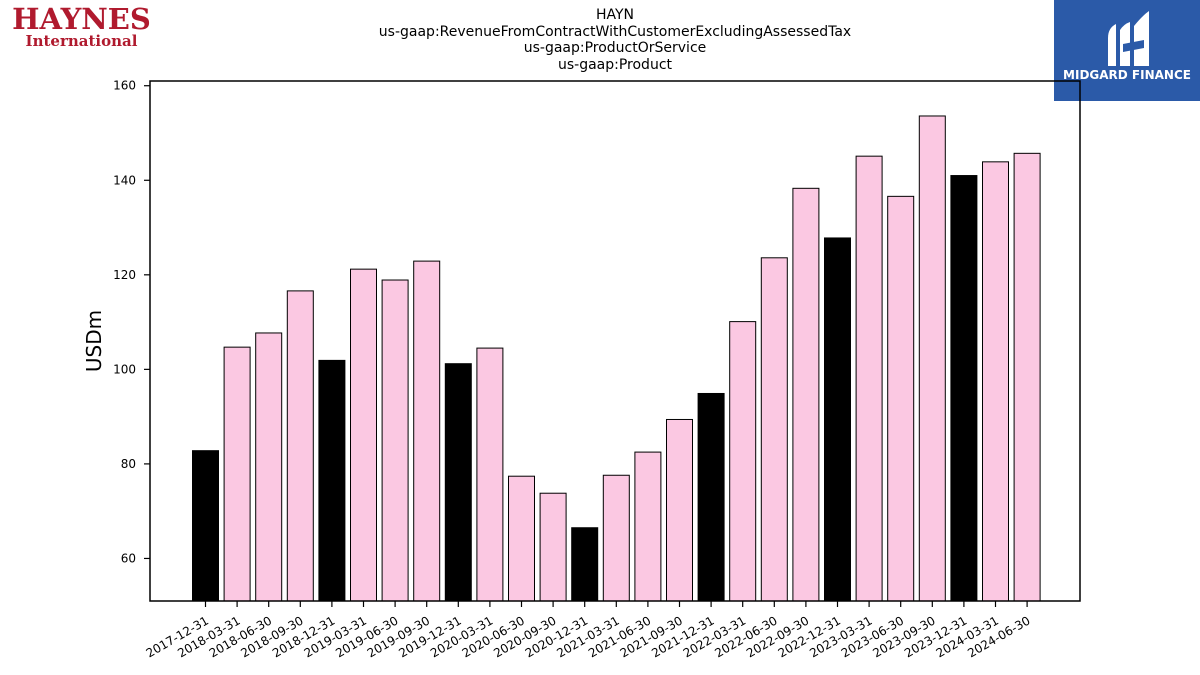 The height and width of the screenshot is (675, 1200). Describe the element at coordinates (131, 322) in the screenshot. I see `y-axis: 60 80 100 120 140 160` at that location.